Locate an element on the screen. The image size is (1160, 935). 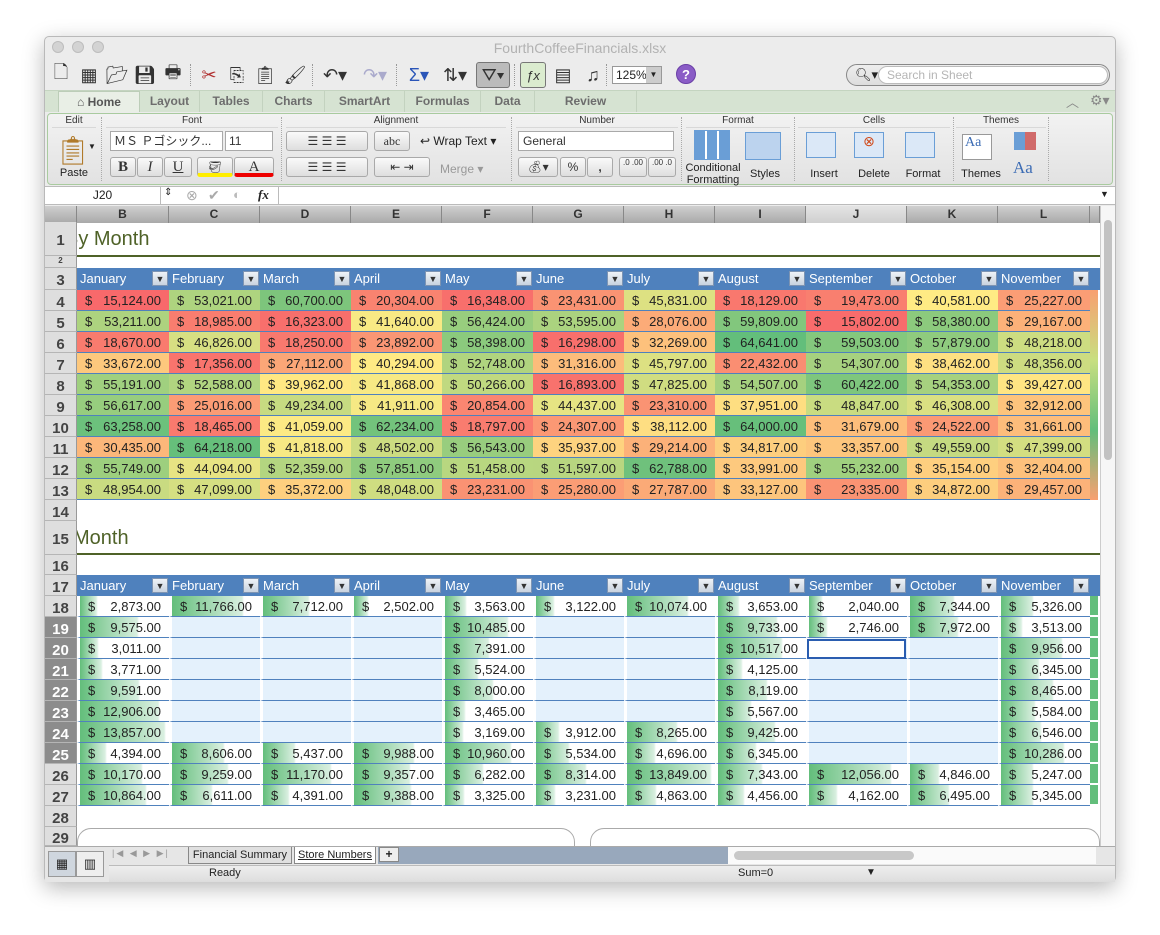
font-size-select: 11 is located at coordinates (249, 141).